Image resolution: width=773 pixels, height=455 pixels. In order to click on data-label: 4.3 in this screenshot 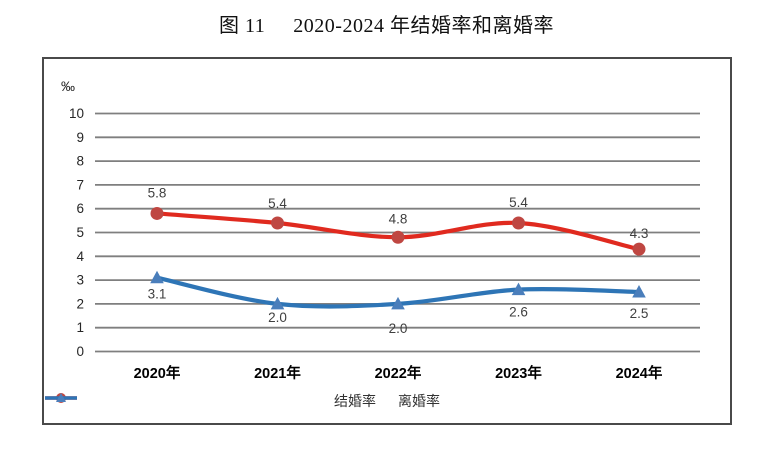, I will do `click(639, 233)`.